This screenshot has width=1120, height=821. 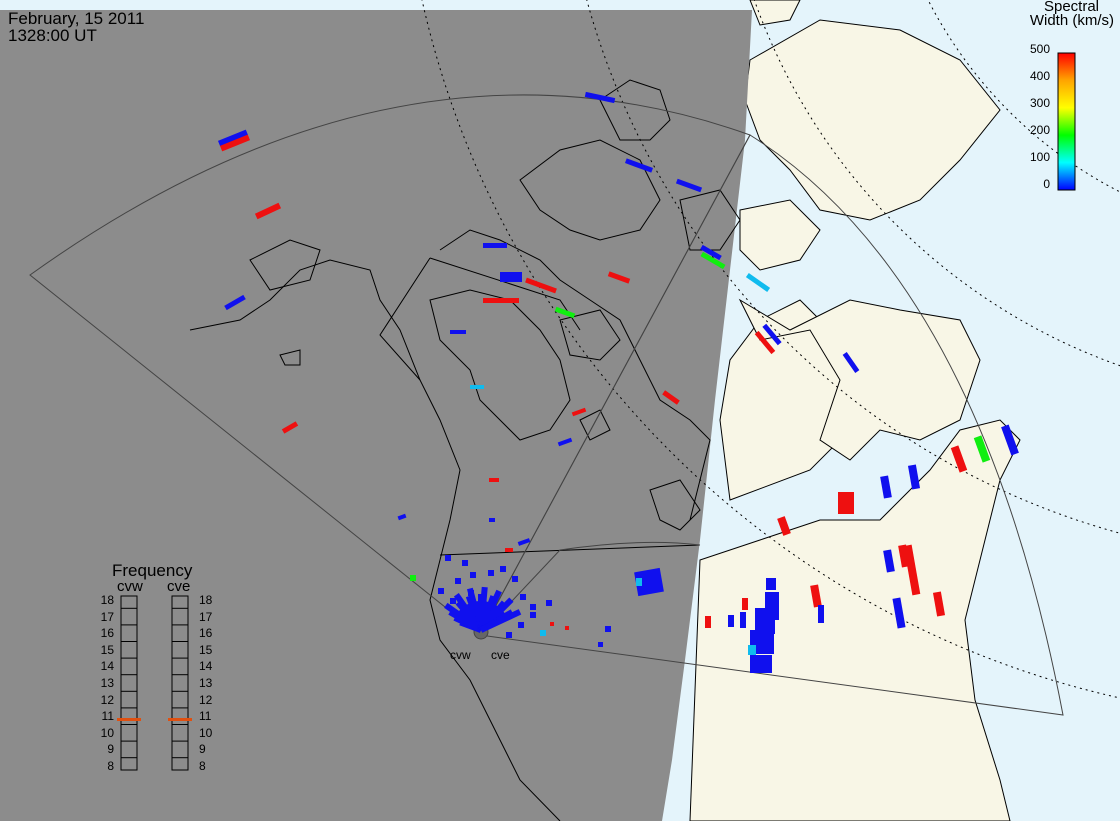 What do you see at coordinates (206, 666) in the screenshot?
I see `frequency-scale-right: 14` at bounding box center [206, 666].